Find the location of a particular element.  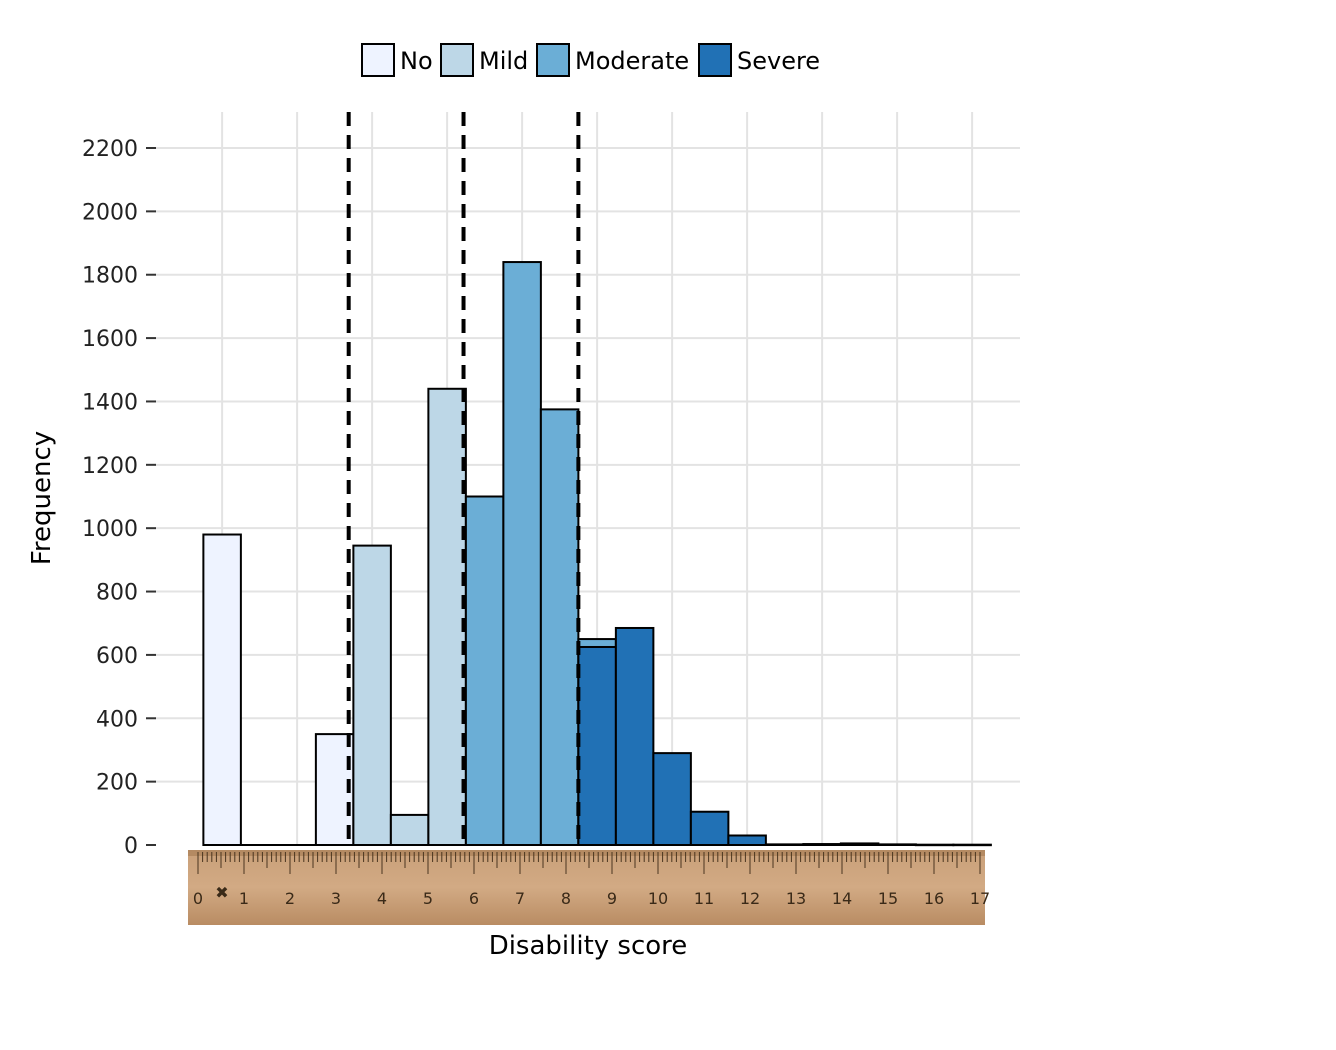

legend-swatch-moderate is located at coordinates (553, 60).